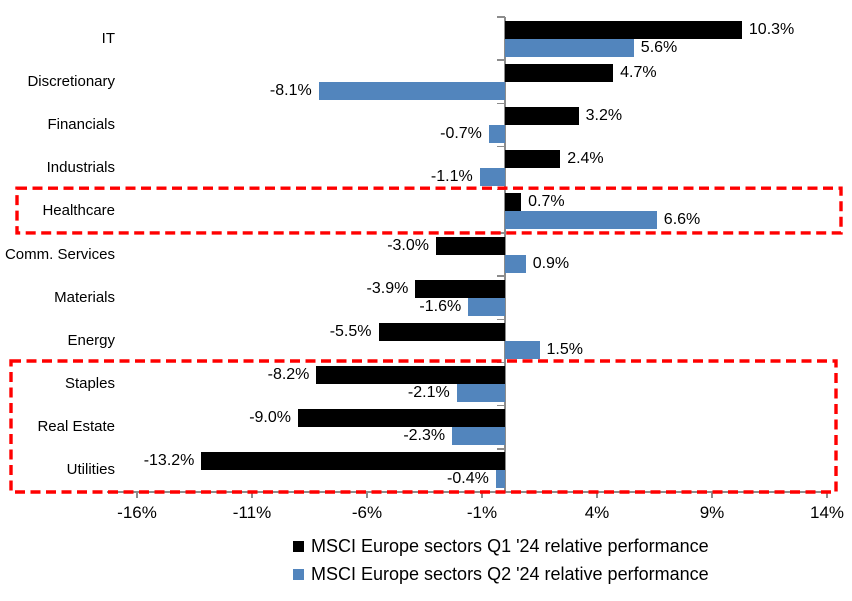 The image size is (852, 601). What do you see at coordinates (270, 418) in the screenshot?
I see `value-label: -9.0%` at bounding box center [270, 418].